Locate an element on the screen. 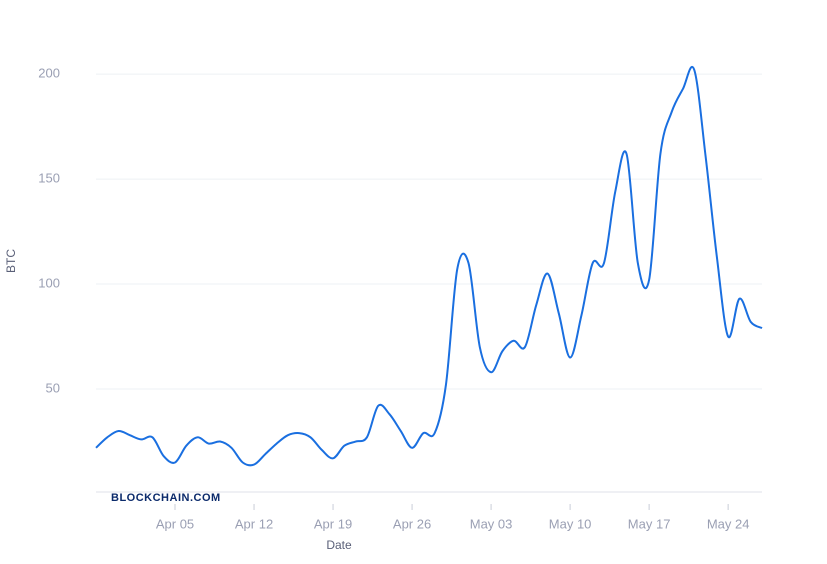  x-tick-label: Apr 19 is located at coordinates (333, 523).